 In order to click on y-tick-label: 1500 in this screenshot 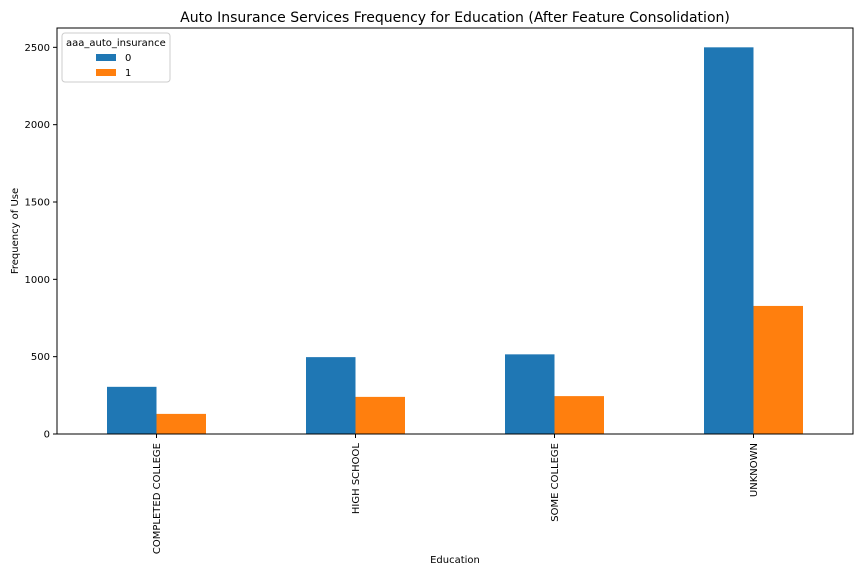, I will do `click(37, 203)`.